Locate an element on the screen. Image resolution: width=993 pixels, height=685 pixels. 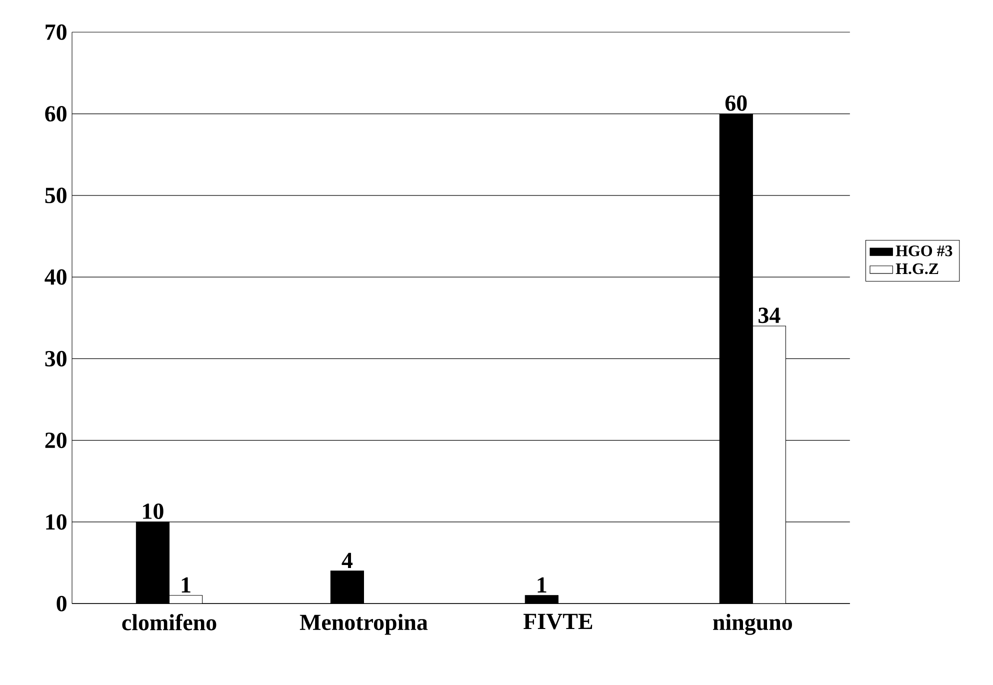
legend-label: HGO #3 is located at coordinates (924, 250).